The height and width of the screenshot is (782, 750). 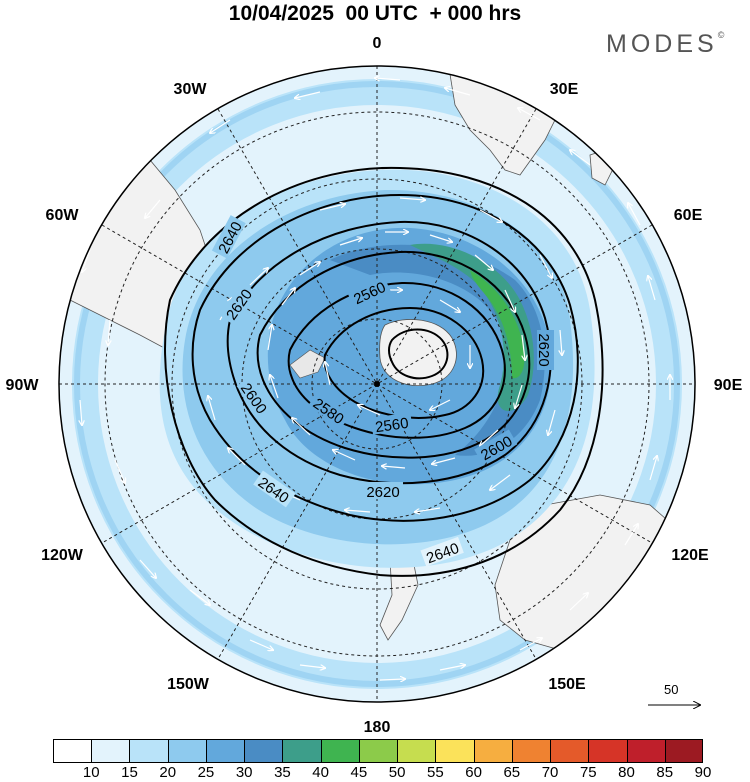 What do you see at coordinates (690, 555) in the screenshot?
I see `lon-label-120e: 120E` at bounding box center [690, 555].